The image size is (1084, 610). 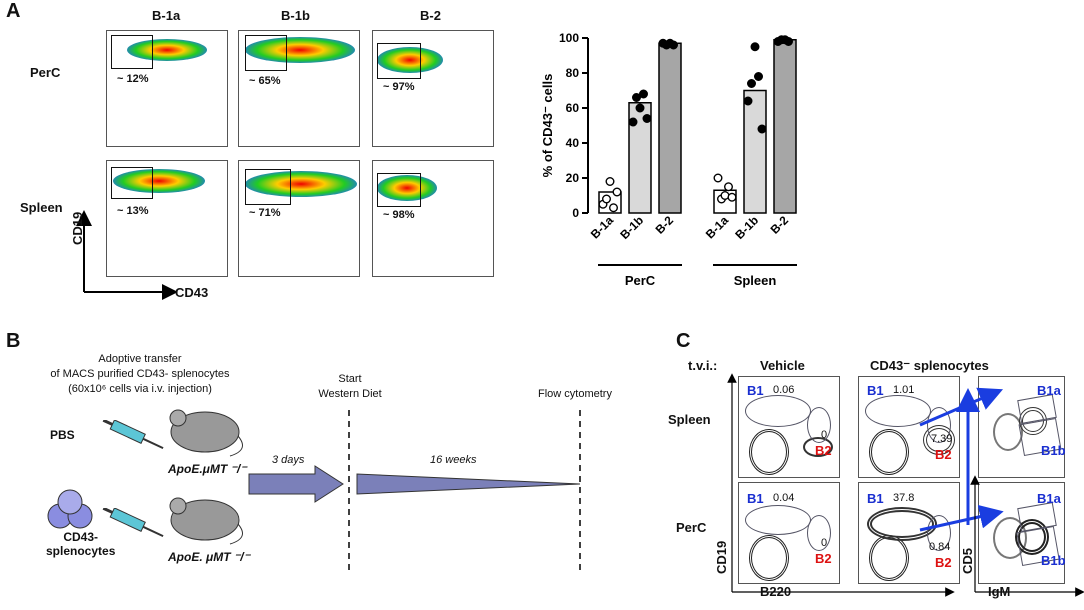 I want to click on flow-cytometry-label: Flow cytometry, so click(x=575, y=394).